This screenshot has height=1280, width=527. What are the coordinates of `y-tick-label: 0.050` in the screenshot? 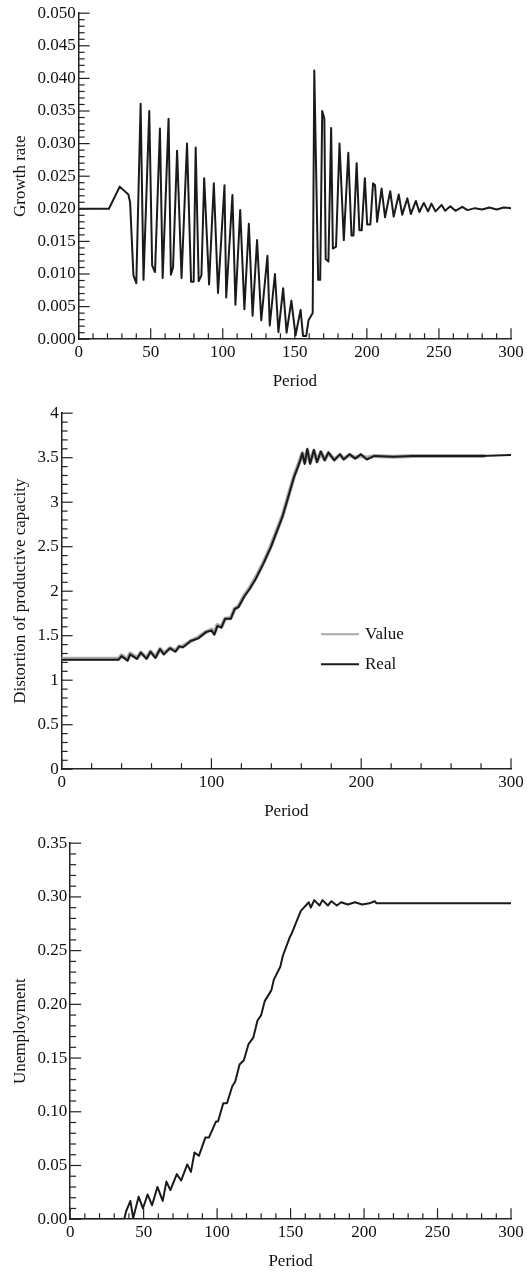 It's located at (56, 12).